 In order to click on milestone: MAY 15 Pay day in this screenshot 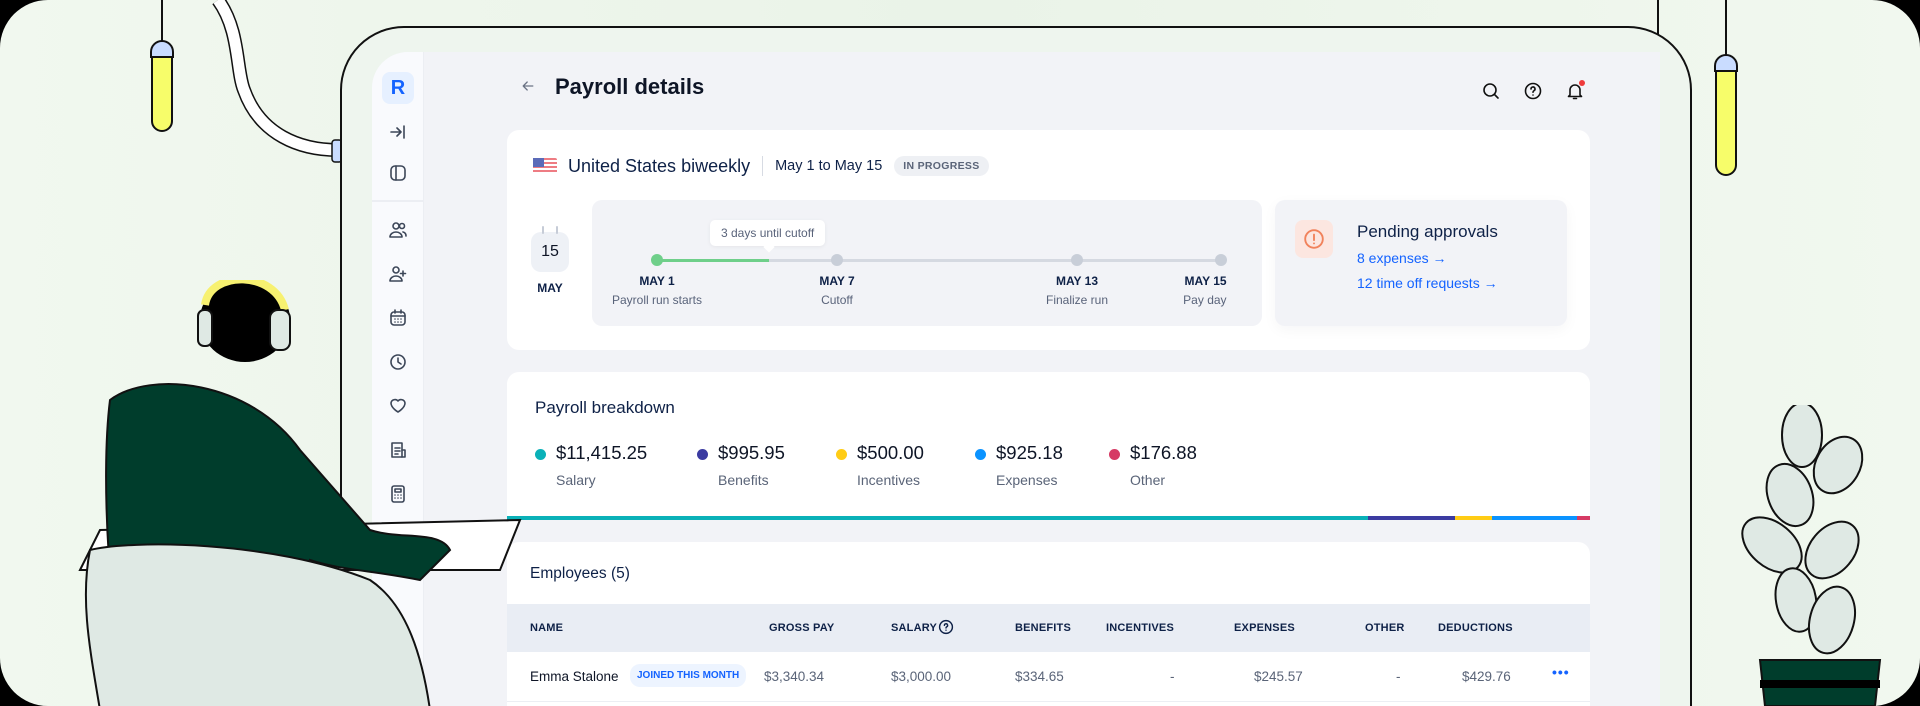, I will do `click(1204, 290)`.